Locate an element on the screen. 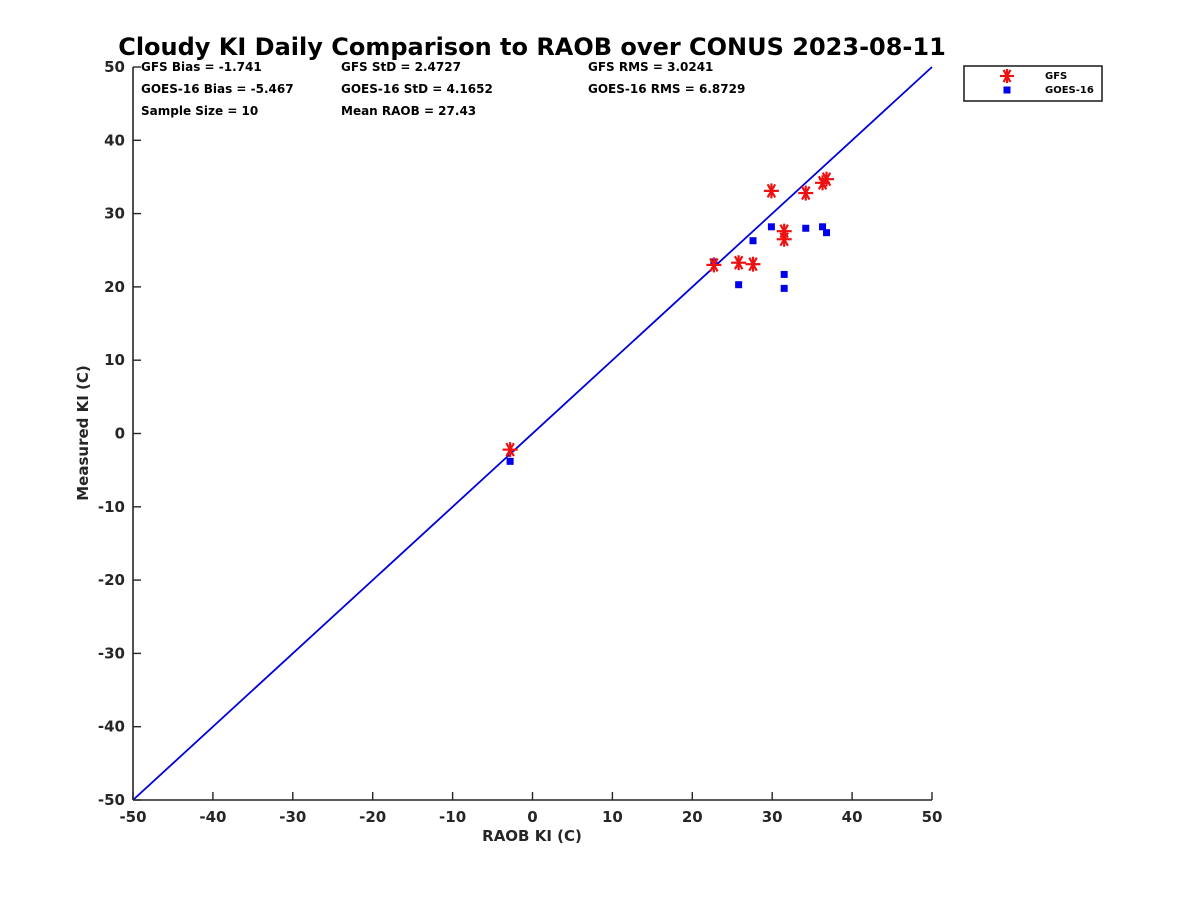 The width and height of the screenshot is (1200, 900). stat-text: GFS Bias = -1.741 is located at coordinates (201, 67).